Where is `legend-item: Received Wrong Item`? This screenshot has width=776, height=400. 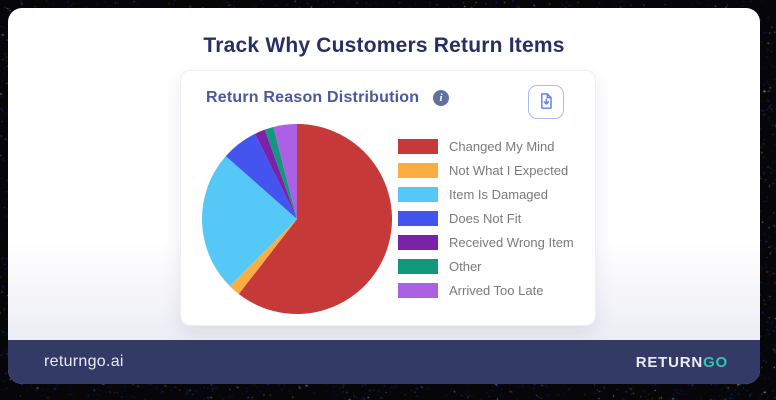
legend-item: Received Wrong Item is located at coordinates (486, 242).